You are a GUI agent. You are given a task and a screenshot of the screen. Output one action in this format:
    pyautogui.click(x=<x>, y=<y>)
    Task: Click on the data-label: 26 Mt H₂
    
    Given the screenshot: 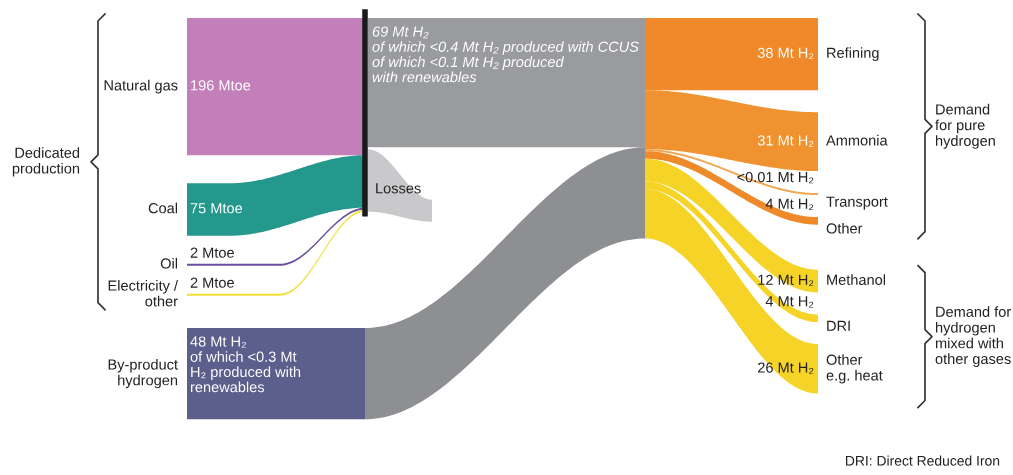 What is the action you would take?
    pyautogui.click(x=786, y=368)
    